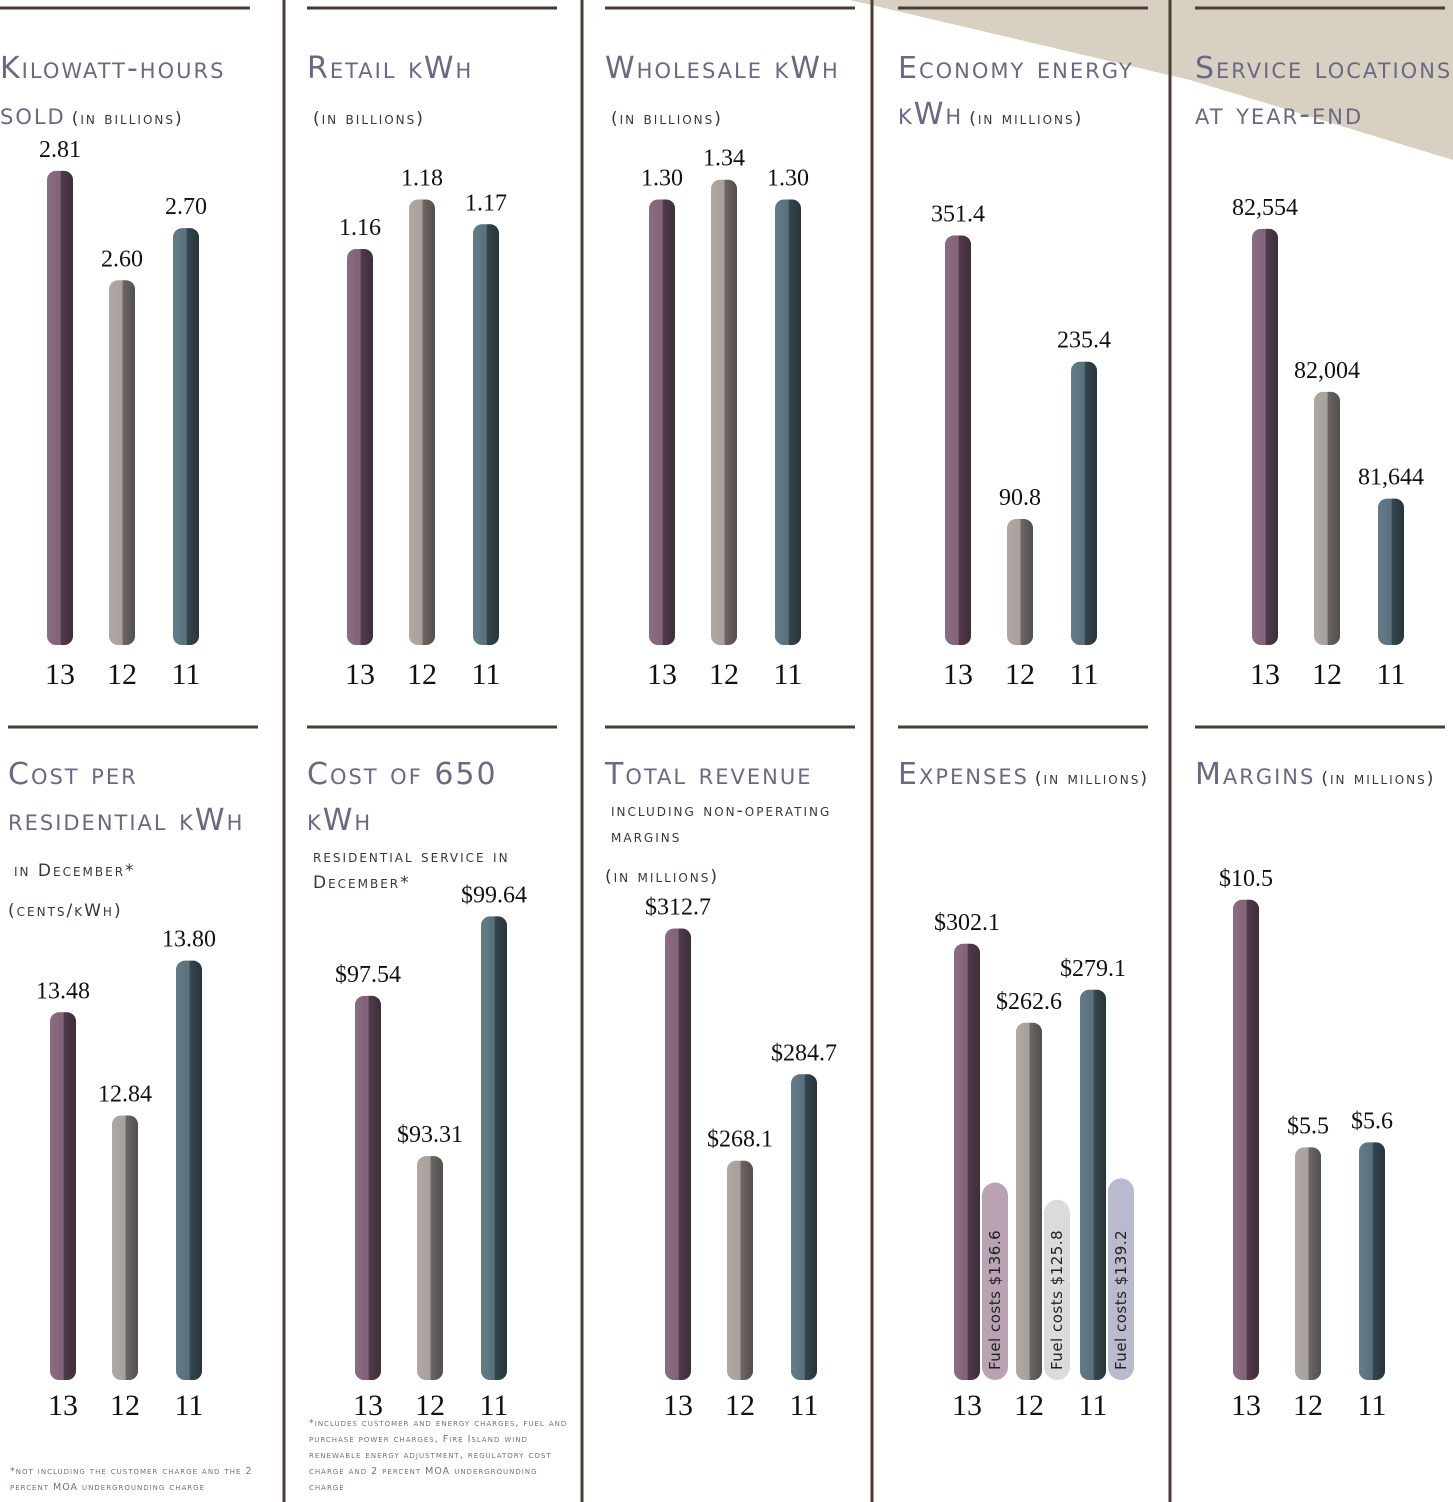 The height and width of the screenshot is (1502, 1453). Describe the element at coordinates (804, 1053) in the screenshot. I see `value-label: $284.7` at that location.